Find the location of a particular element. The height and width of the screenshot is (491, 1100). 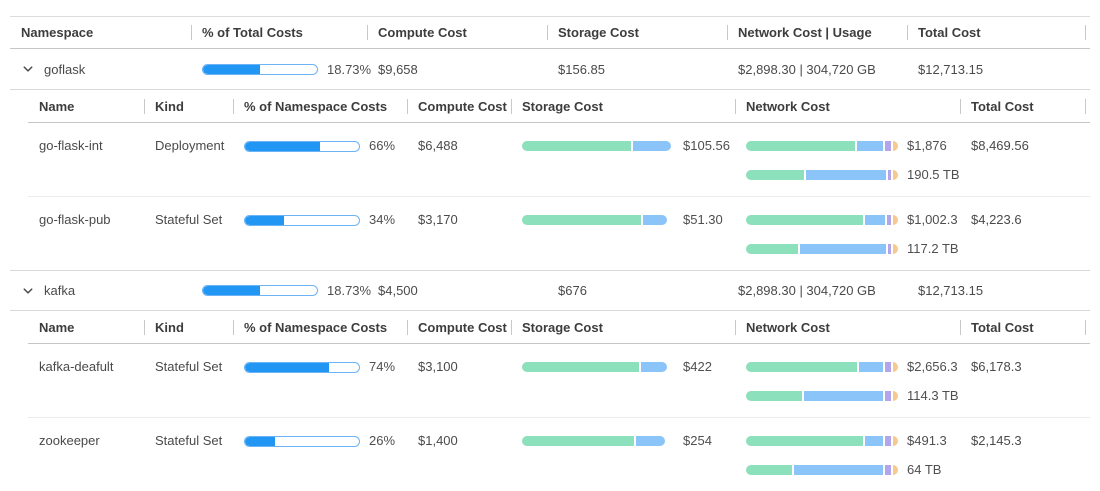

pct-namespace-label: 26% is located at coordinates (382, 440).